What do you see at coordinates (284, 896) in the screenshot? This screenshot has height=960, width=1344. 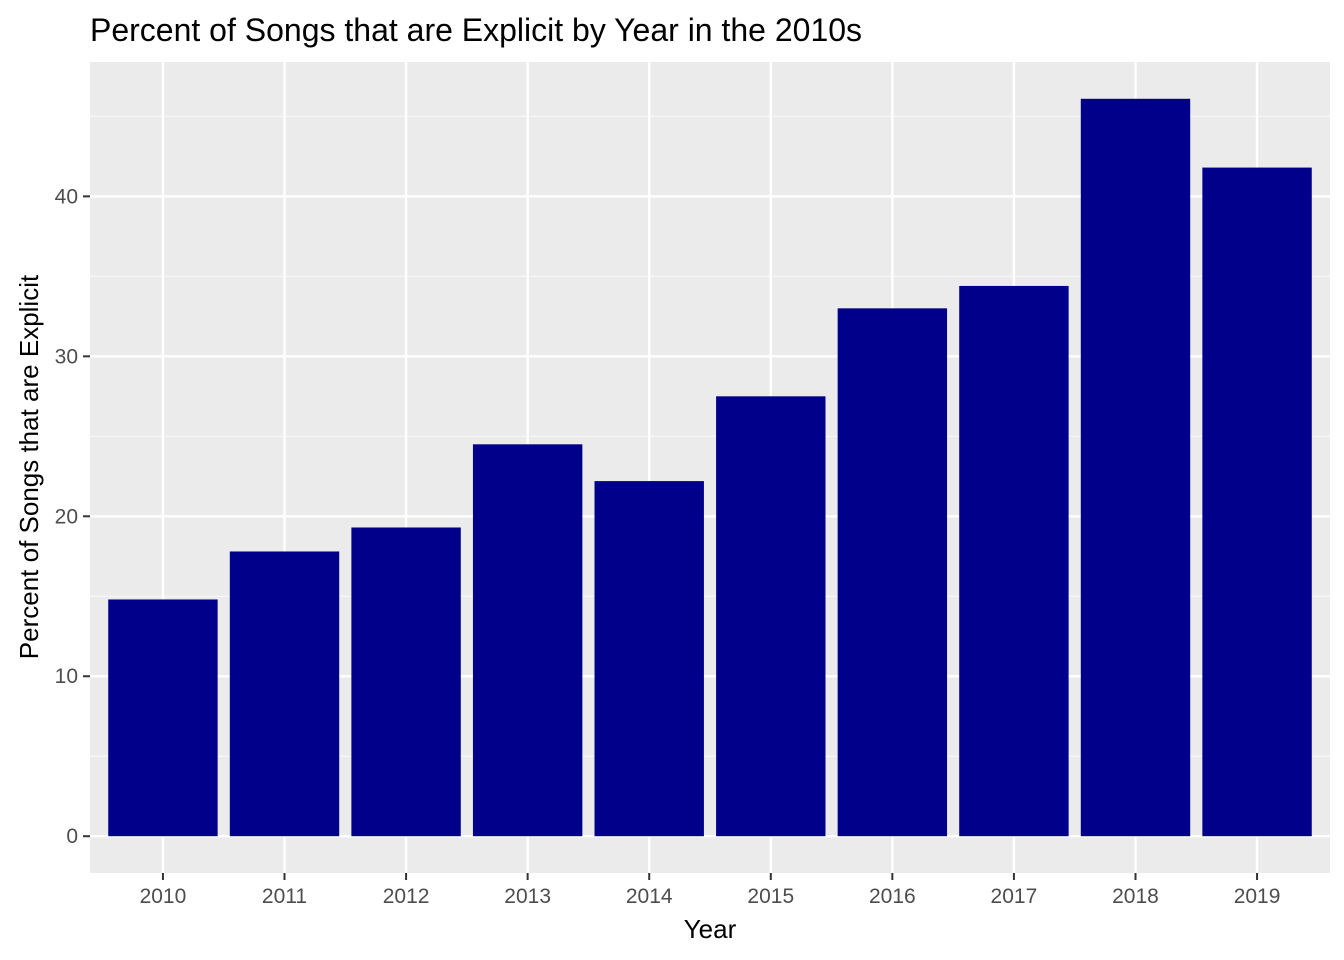 I see `x-tick-label: 2011` at bounding box center [284, 896].